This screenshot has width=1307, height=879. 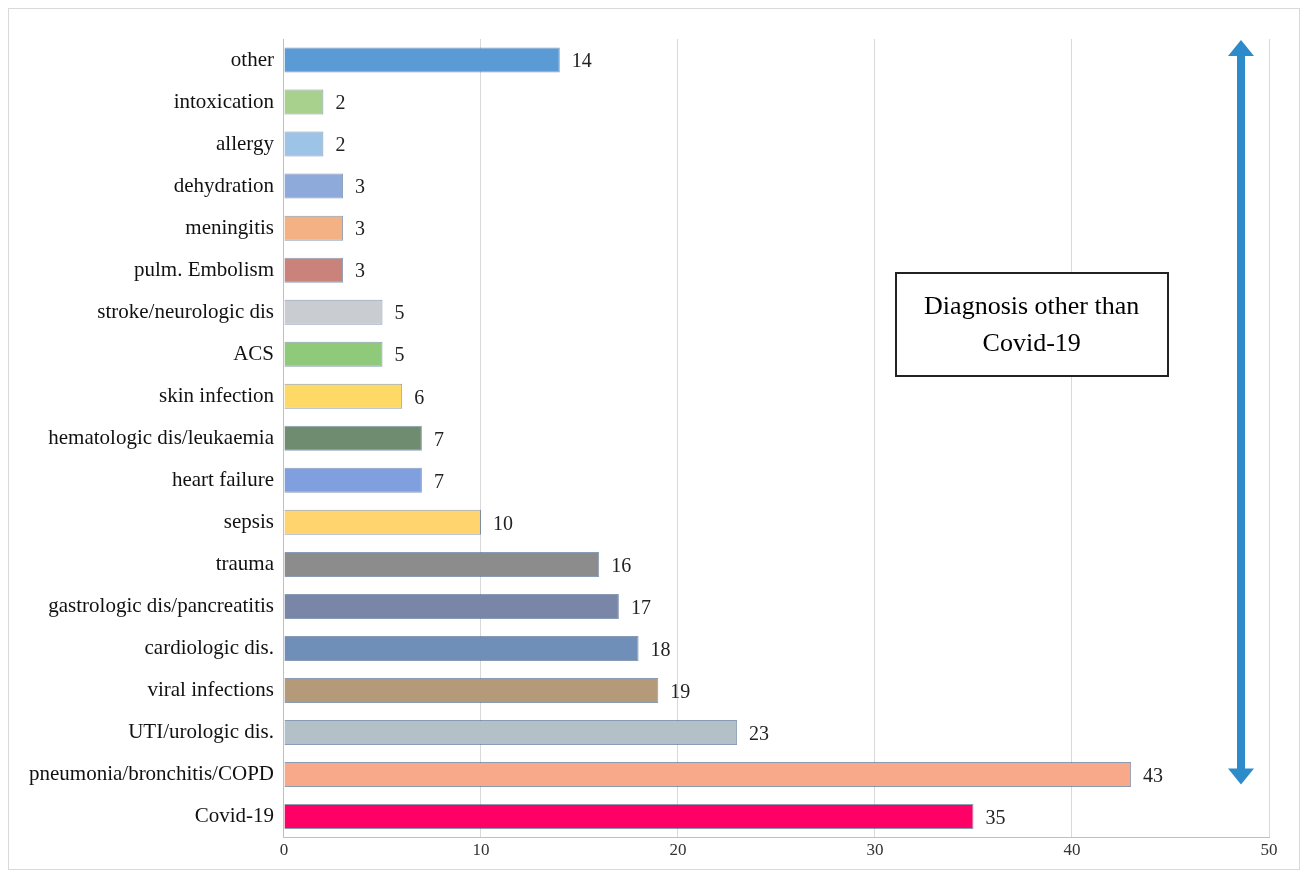 I want to click on y-tick-label: dehydration, so click(x=224, y=184).